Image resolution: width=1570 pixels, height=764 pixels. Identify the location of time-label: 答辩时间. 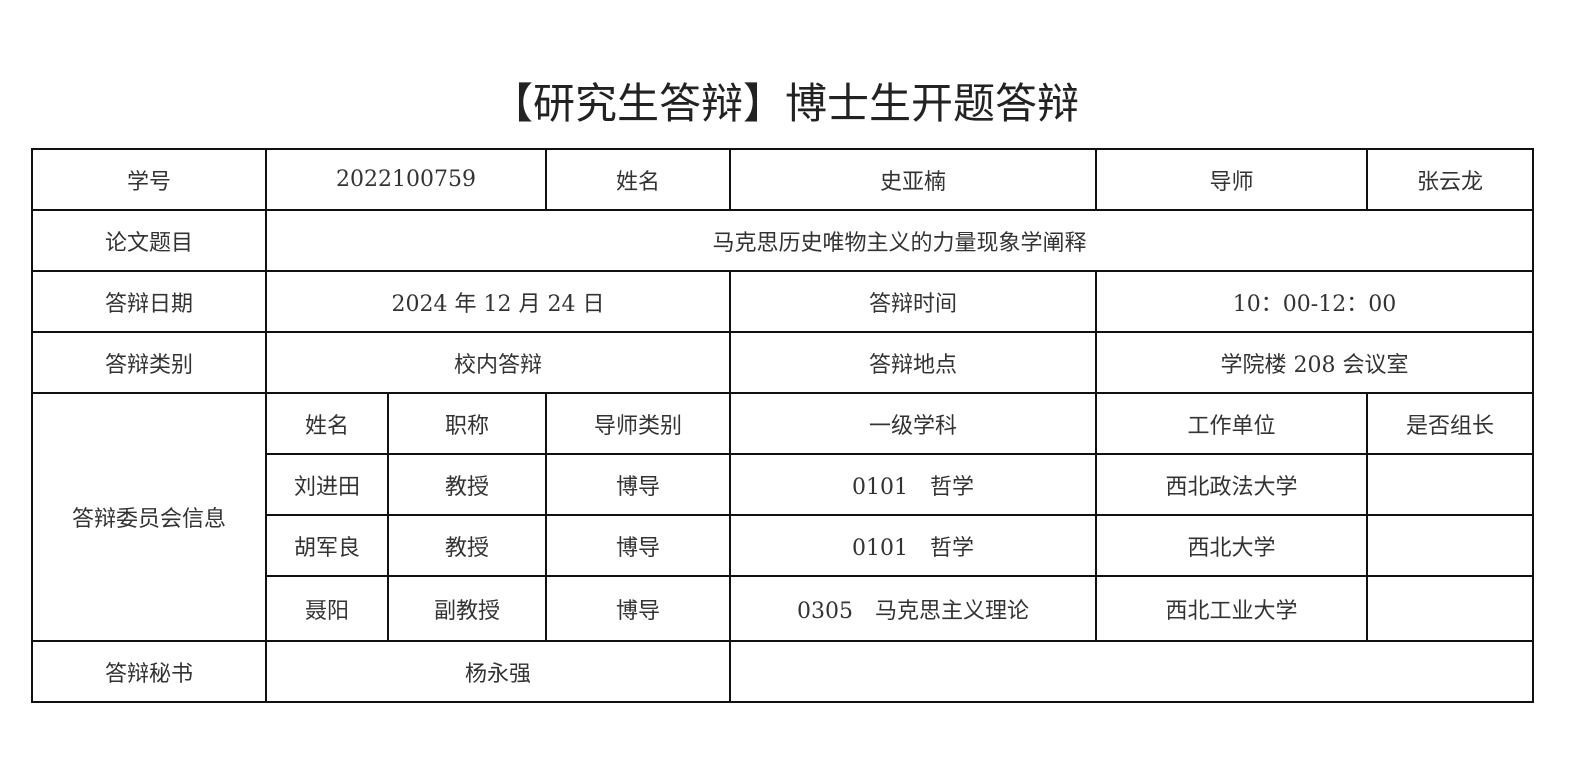
(913, 301).